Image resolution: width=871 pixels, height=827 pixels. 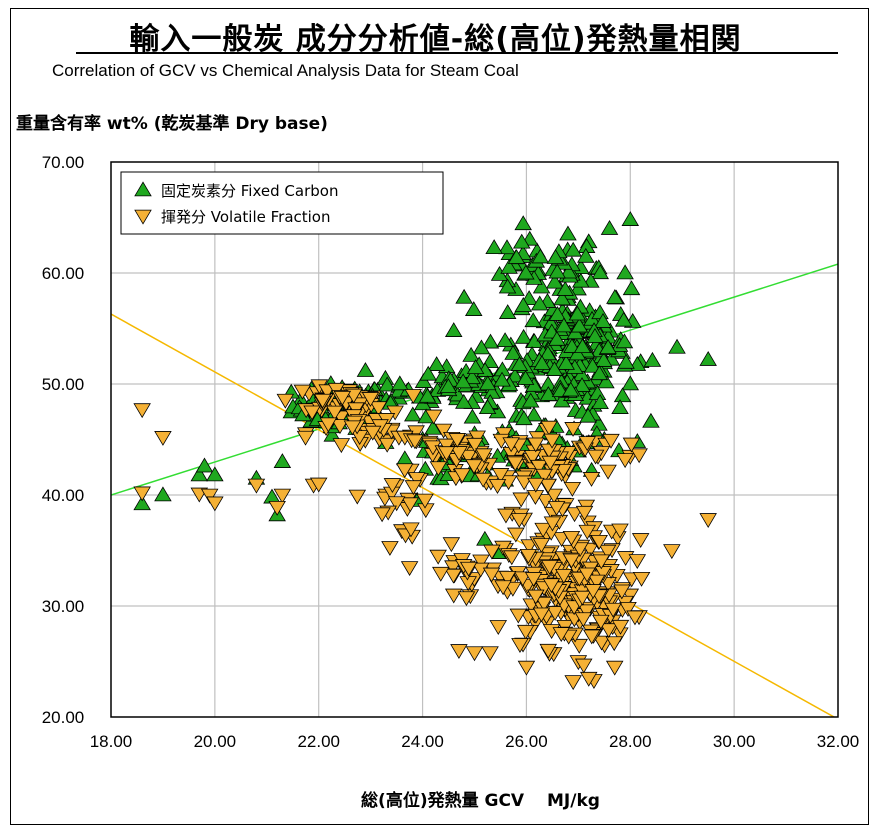 What do you see at coordinates (63, 440) in the screenshot?
I see `y-tick-labels: 20.00 30.00 40.00 50.00 60.00 70.00` at bounding box center [63, 440].